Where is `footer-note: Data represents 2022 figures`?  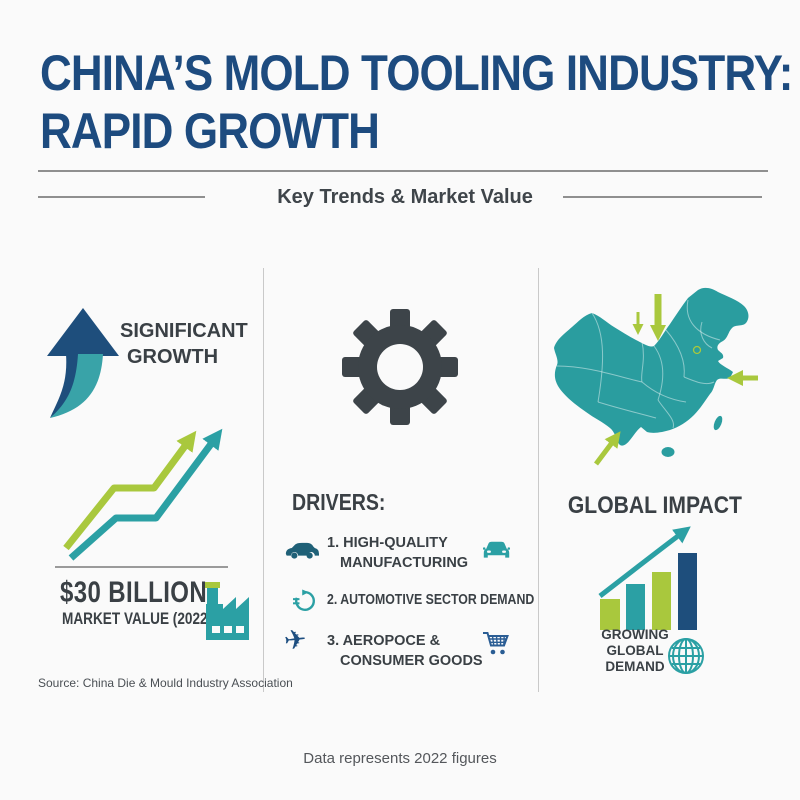 footer-note: Data represents 2022 figures is located at coordinates (400, 758).